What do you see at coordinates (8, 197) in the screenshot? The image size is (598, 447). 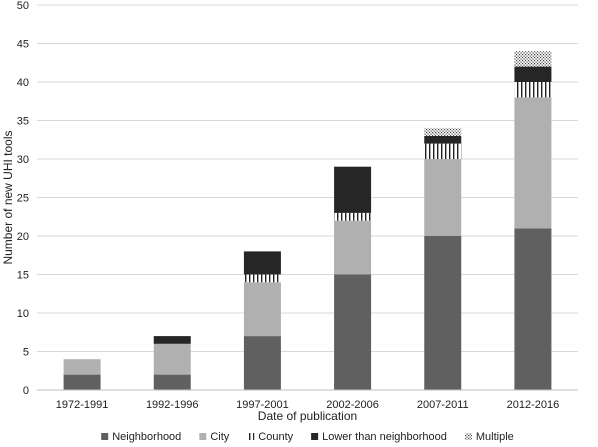 I see `y-axis-label: Number of new UHI tools` at bounding box center [8, 197].